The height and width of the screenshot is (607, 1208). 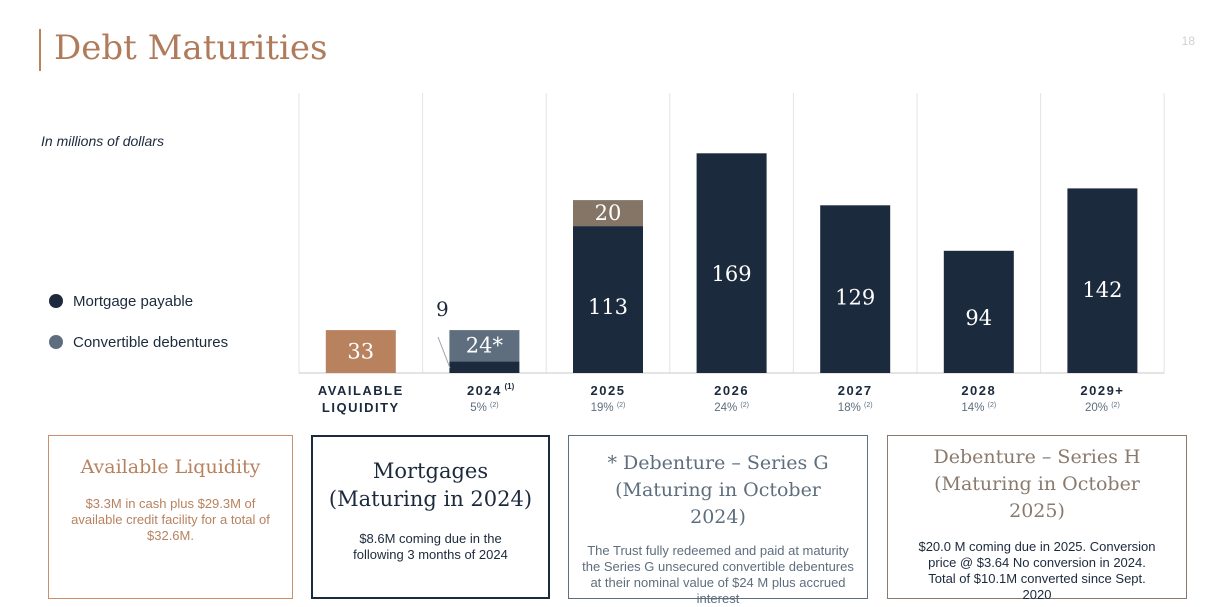 I want to click on data-label: 129, so click(x=855, y=298).